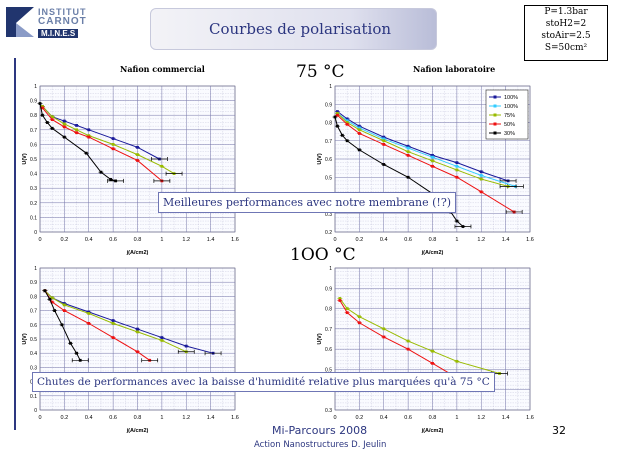 Image resolution: width=620 pixels, height=459 pixels. Describe the element at coordinates (33, 397) in the screenshot. I see `y-tick-label: 0.1` at that location.